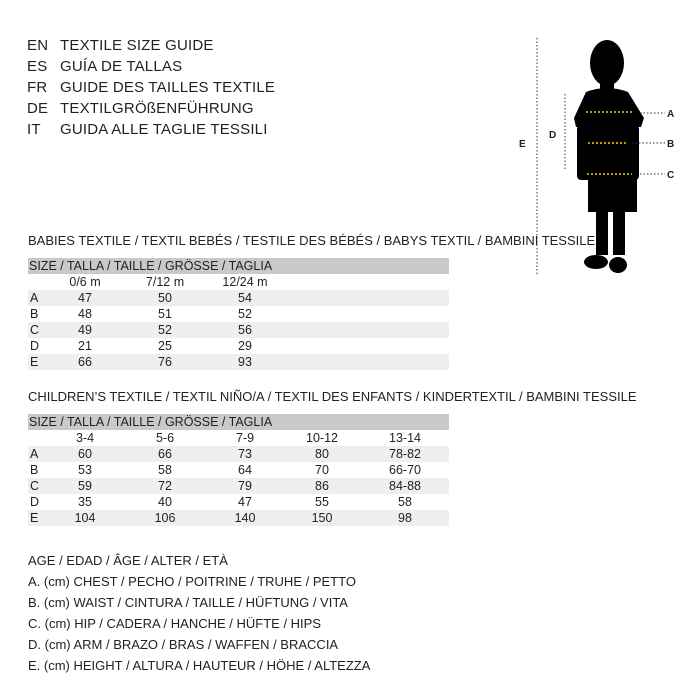 The image size is (700, 700). I want to click on table-cell: 86, so click(322, 486).